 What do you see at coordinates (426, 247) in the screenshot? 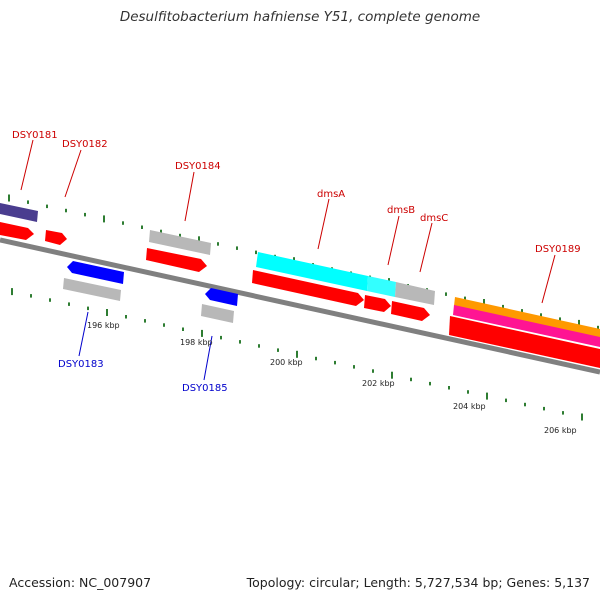
I see `leader-line-dmsc` at bounding box center [426, 247].